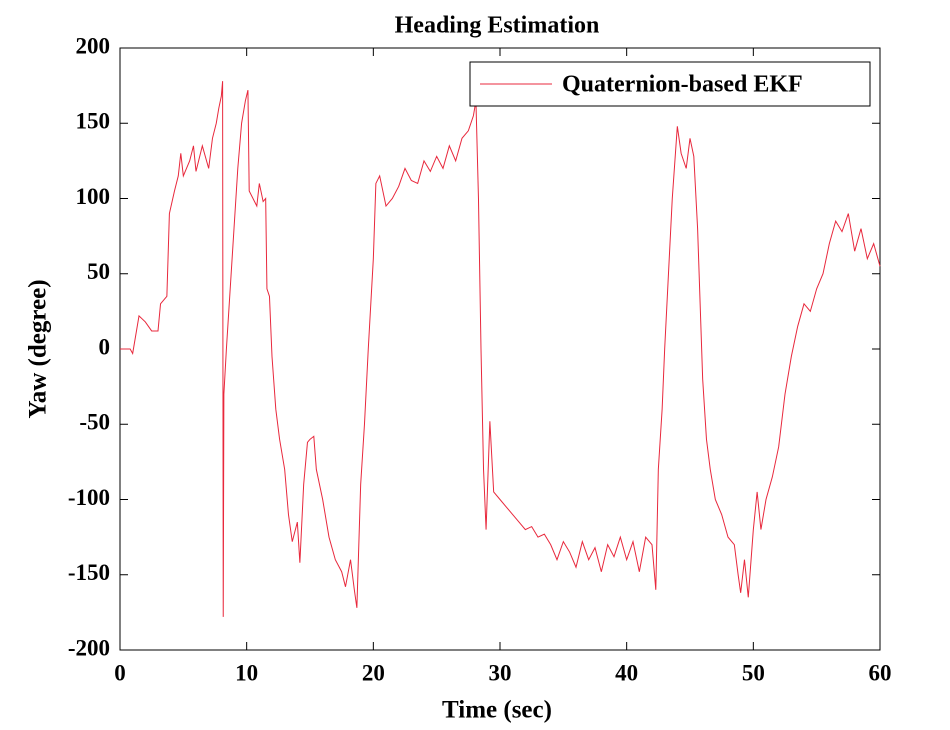 This screenshot has height=730, width=950. I want to click on x-tick-label: 20, so click(373, 672).